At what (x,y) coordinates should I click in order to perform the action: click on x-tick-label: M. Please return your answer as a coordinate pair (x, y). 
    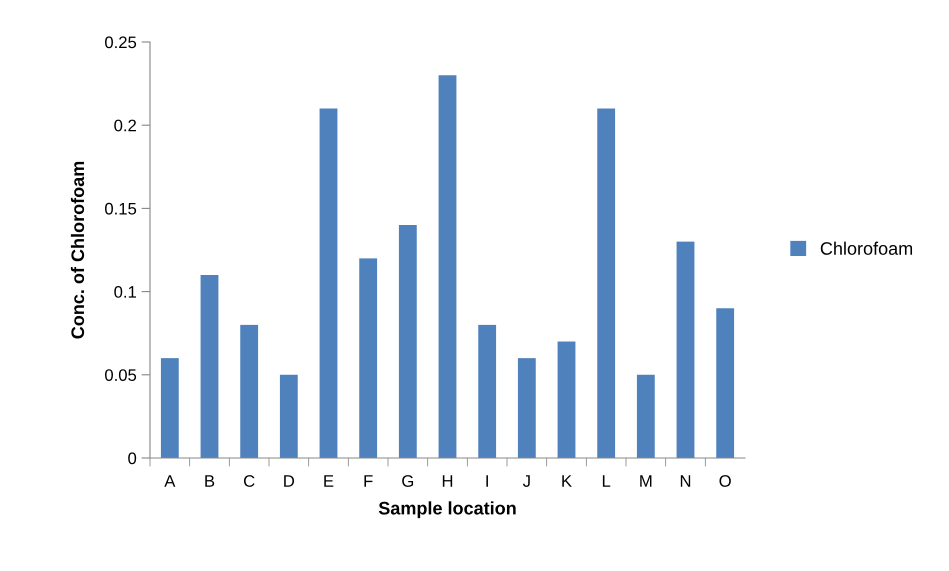
    Looking at the image, I should click on (646, 481).